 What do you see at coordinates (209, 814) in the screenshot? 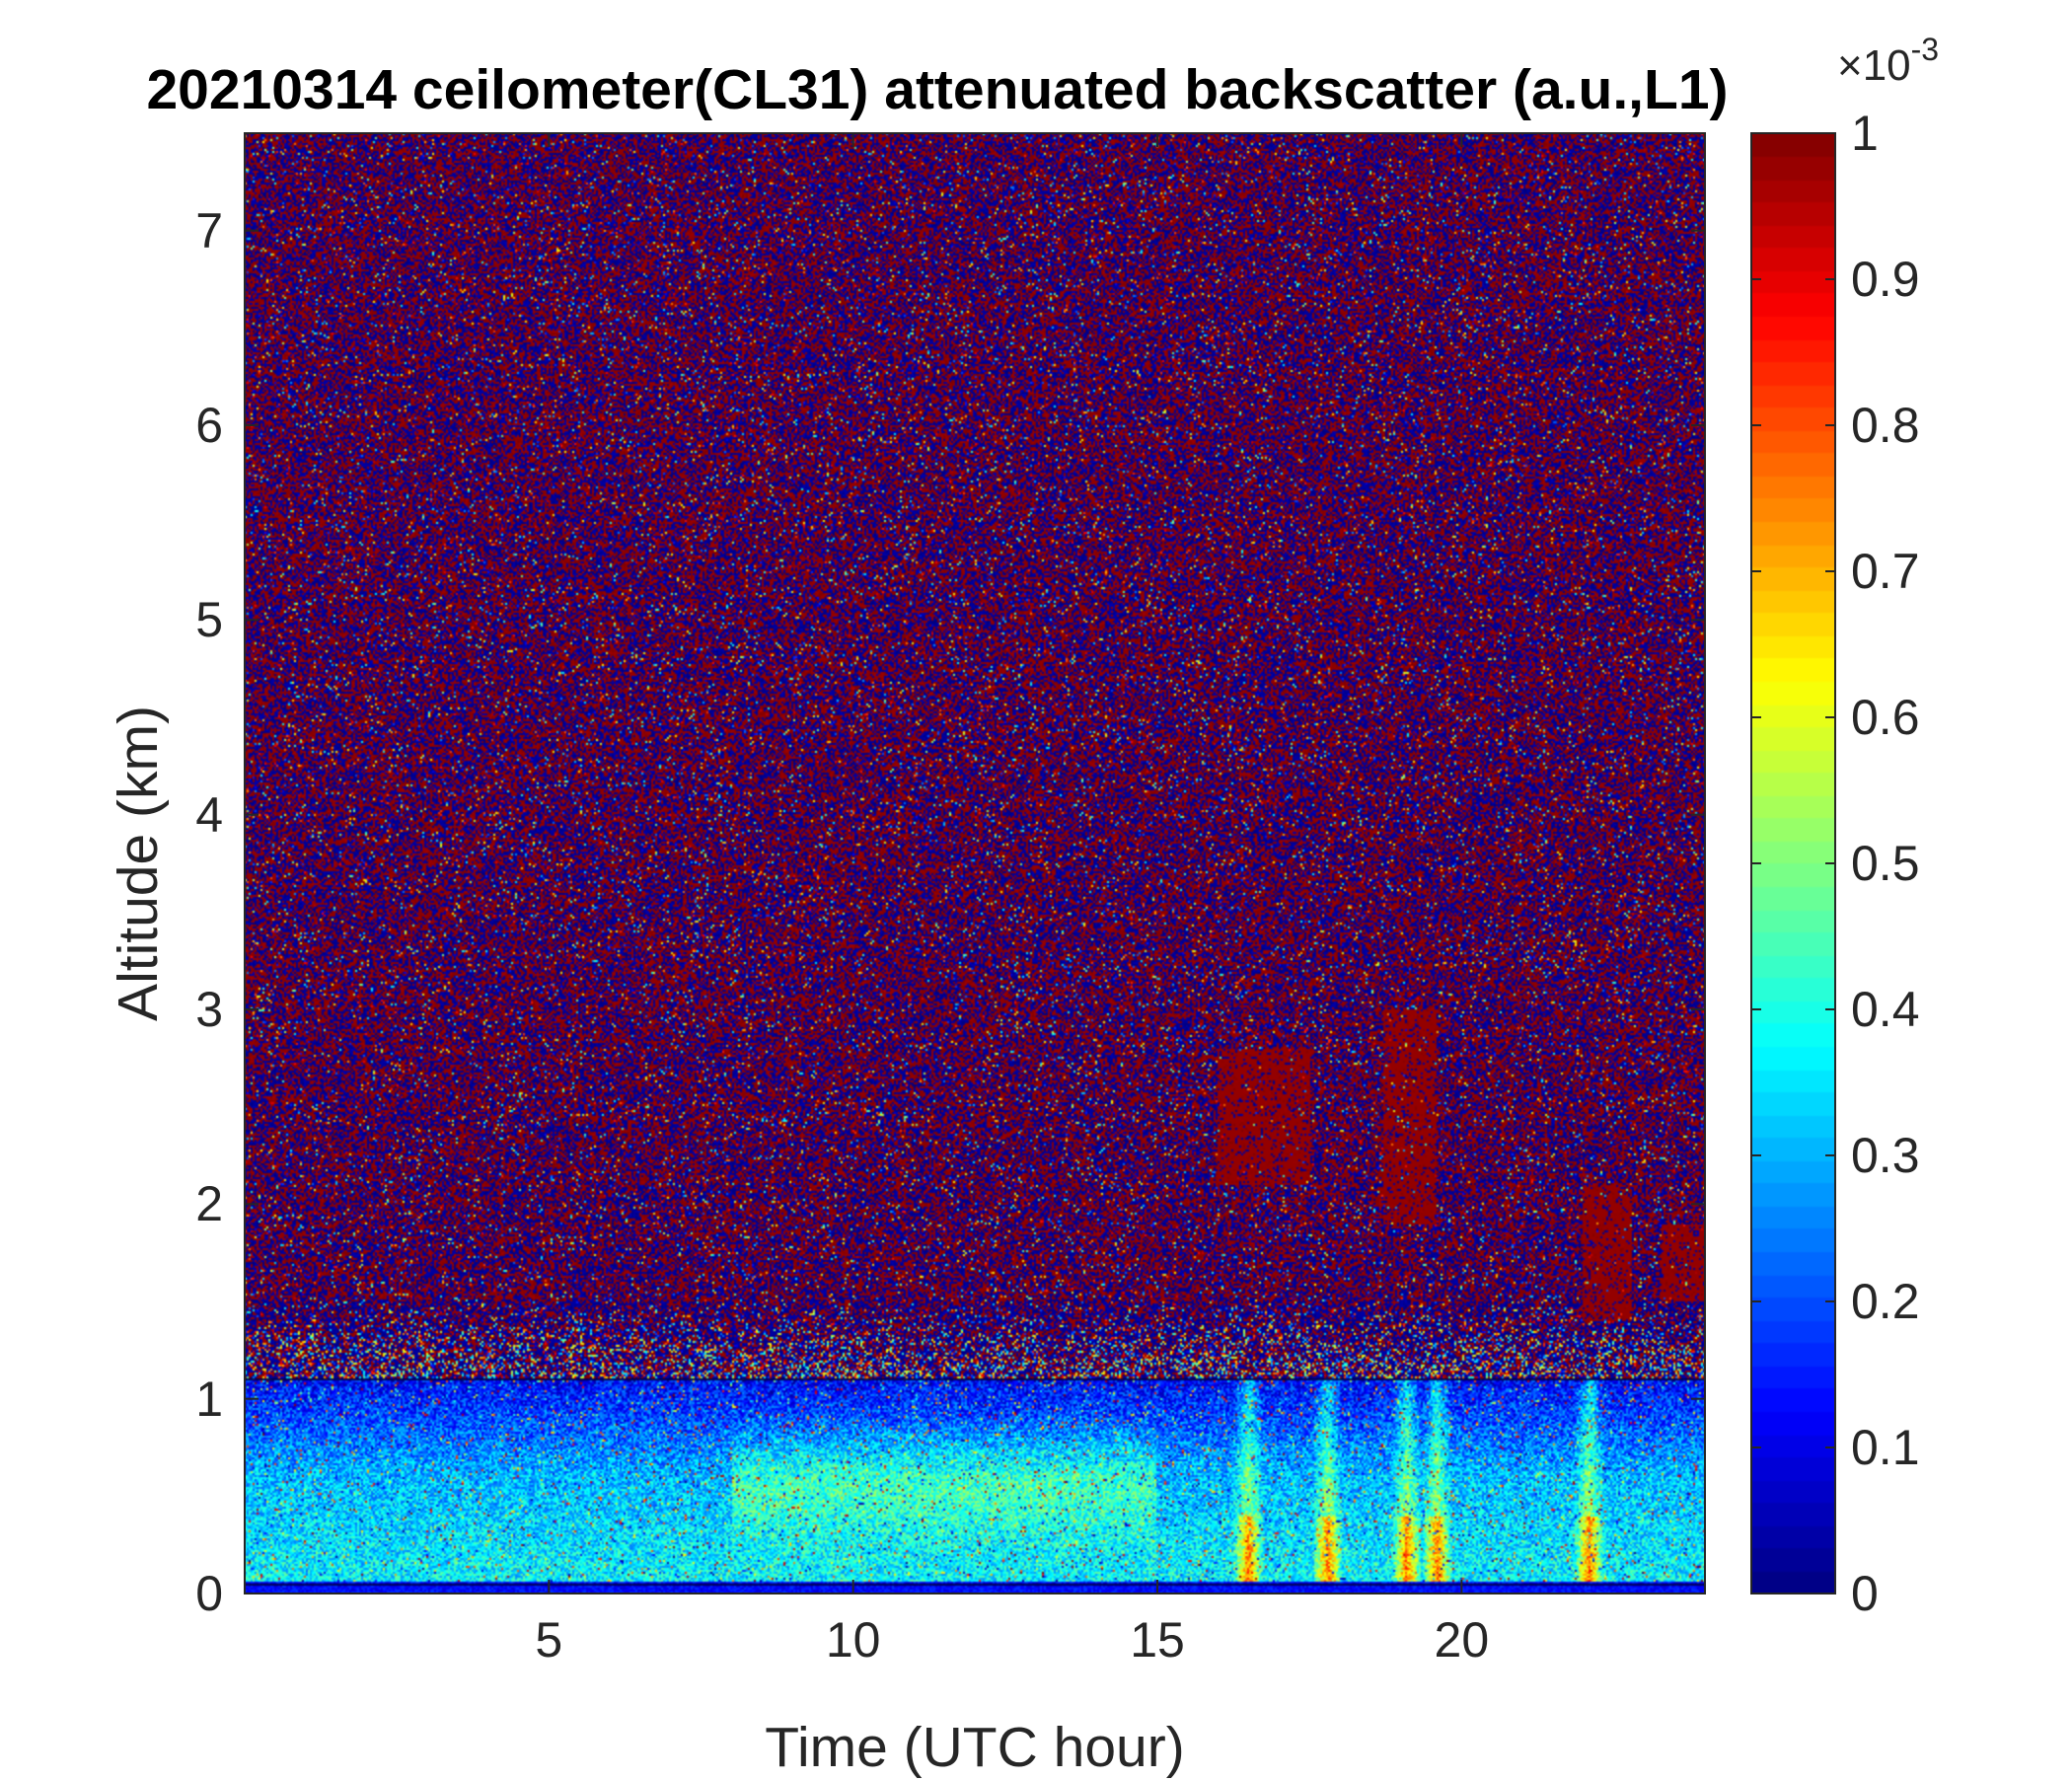
I see `y-tick-label: 4` at bounding box center [209, 814].